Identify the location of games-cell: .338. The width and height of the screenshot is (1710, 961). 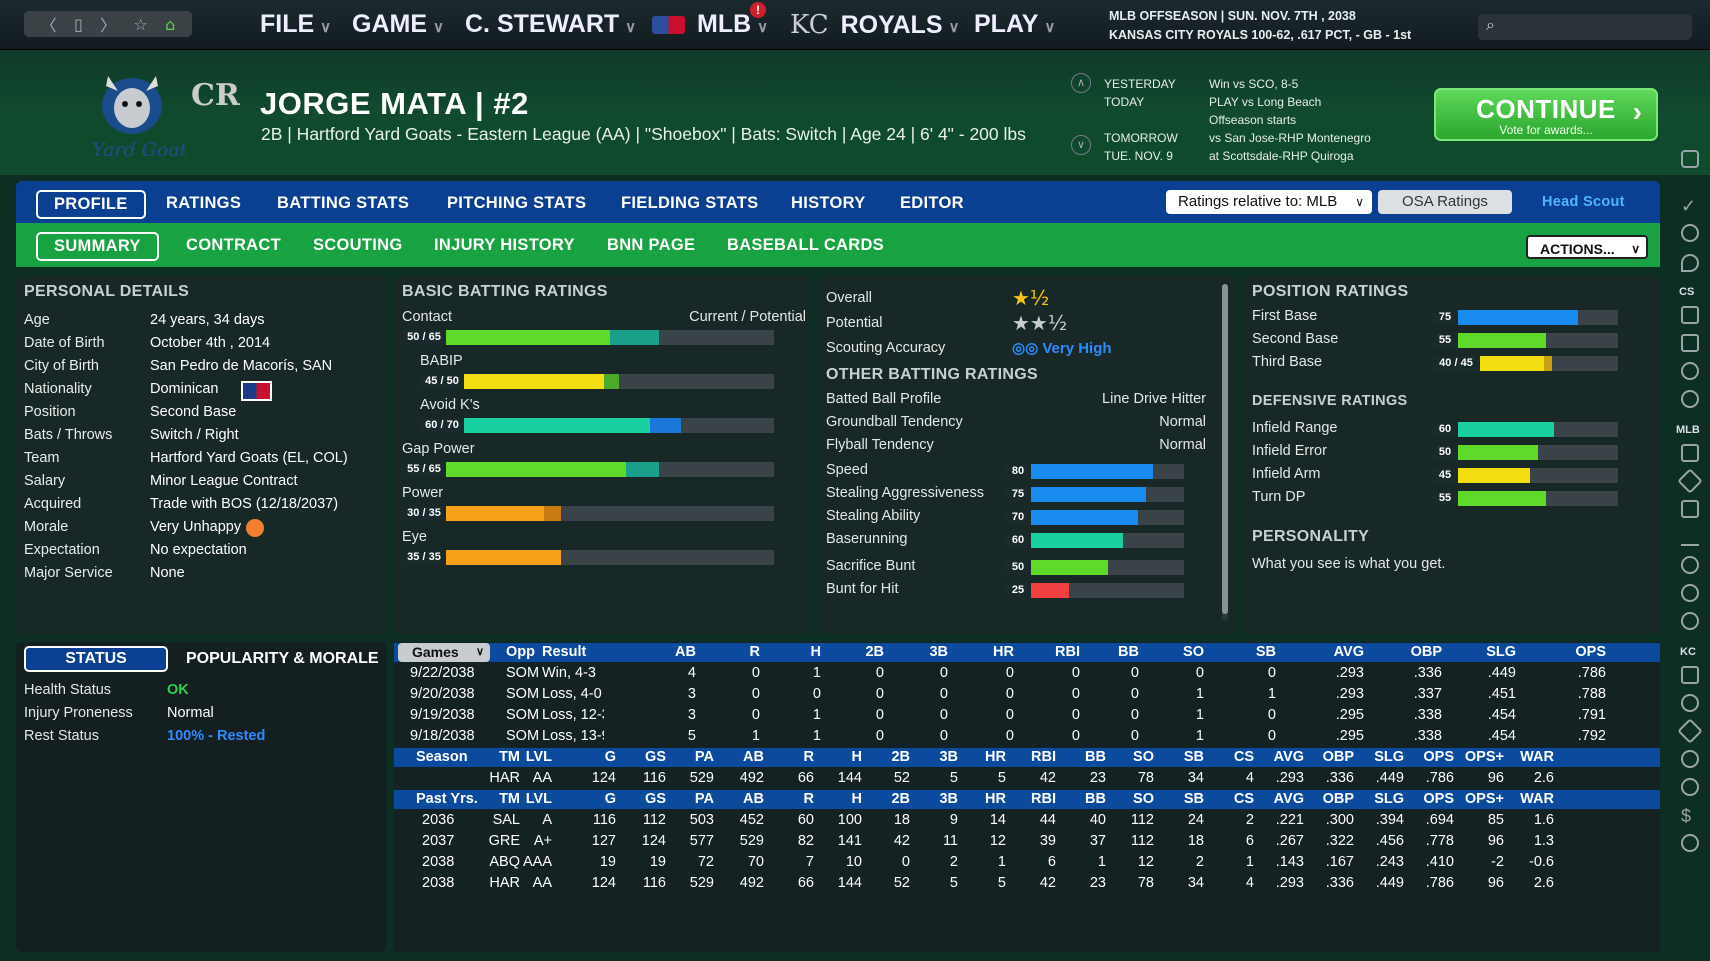
(1427, 736).